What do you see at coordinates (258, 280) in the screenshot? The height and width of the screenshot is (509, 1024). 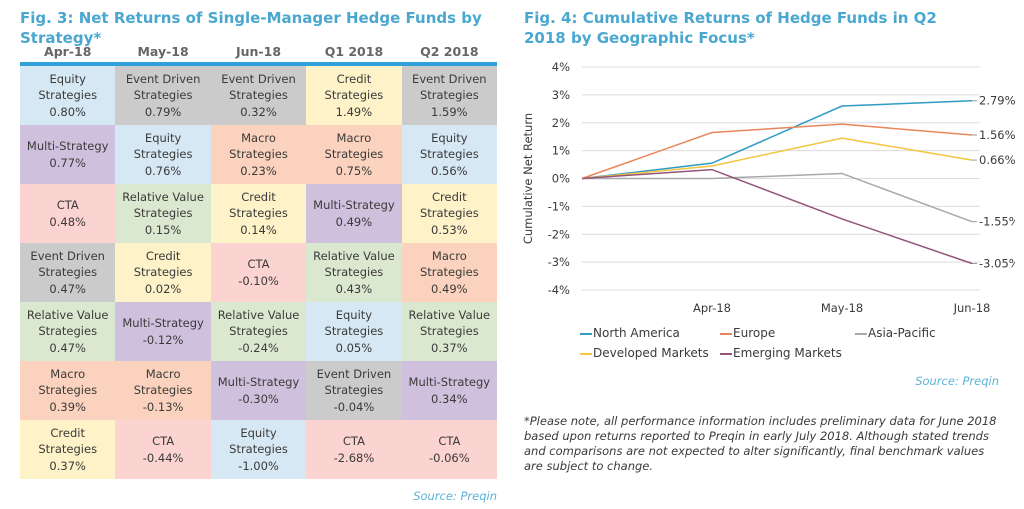 I see `return-value: -0.10%` at bounding box center [258, 280].